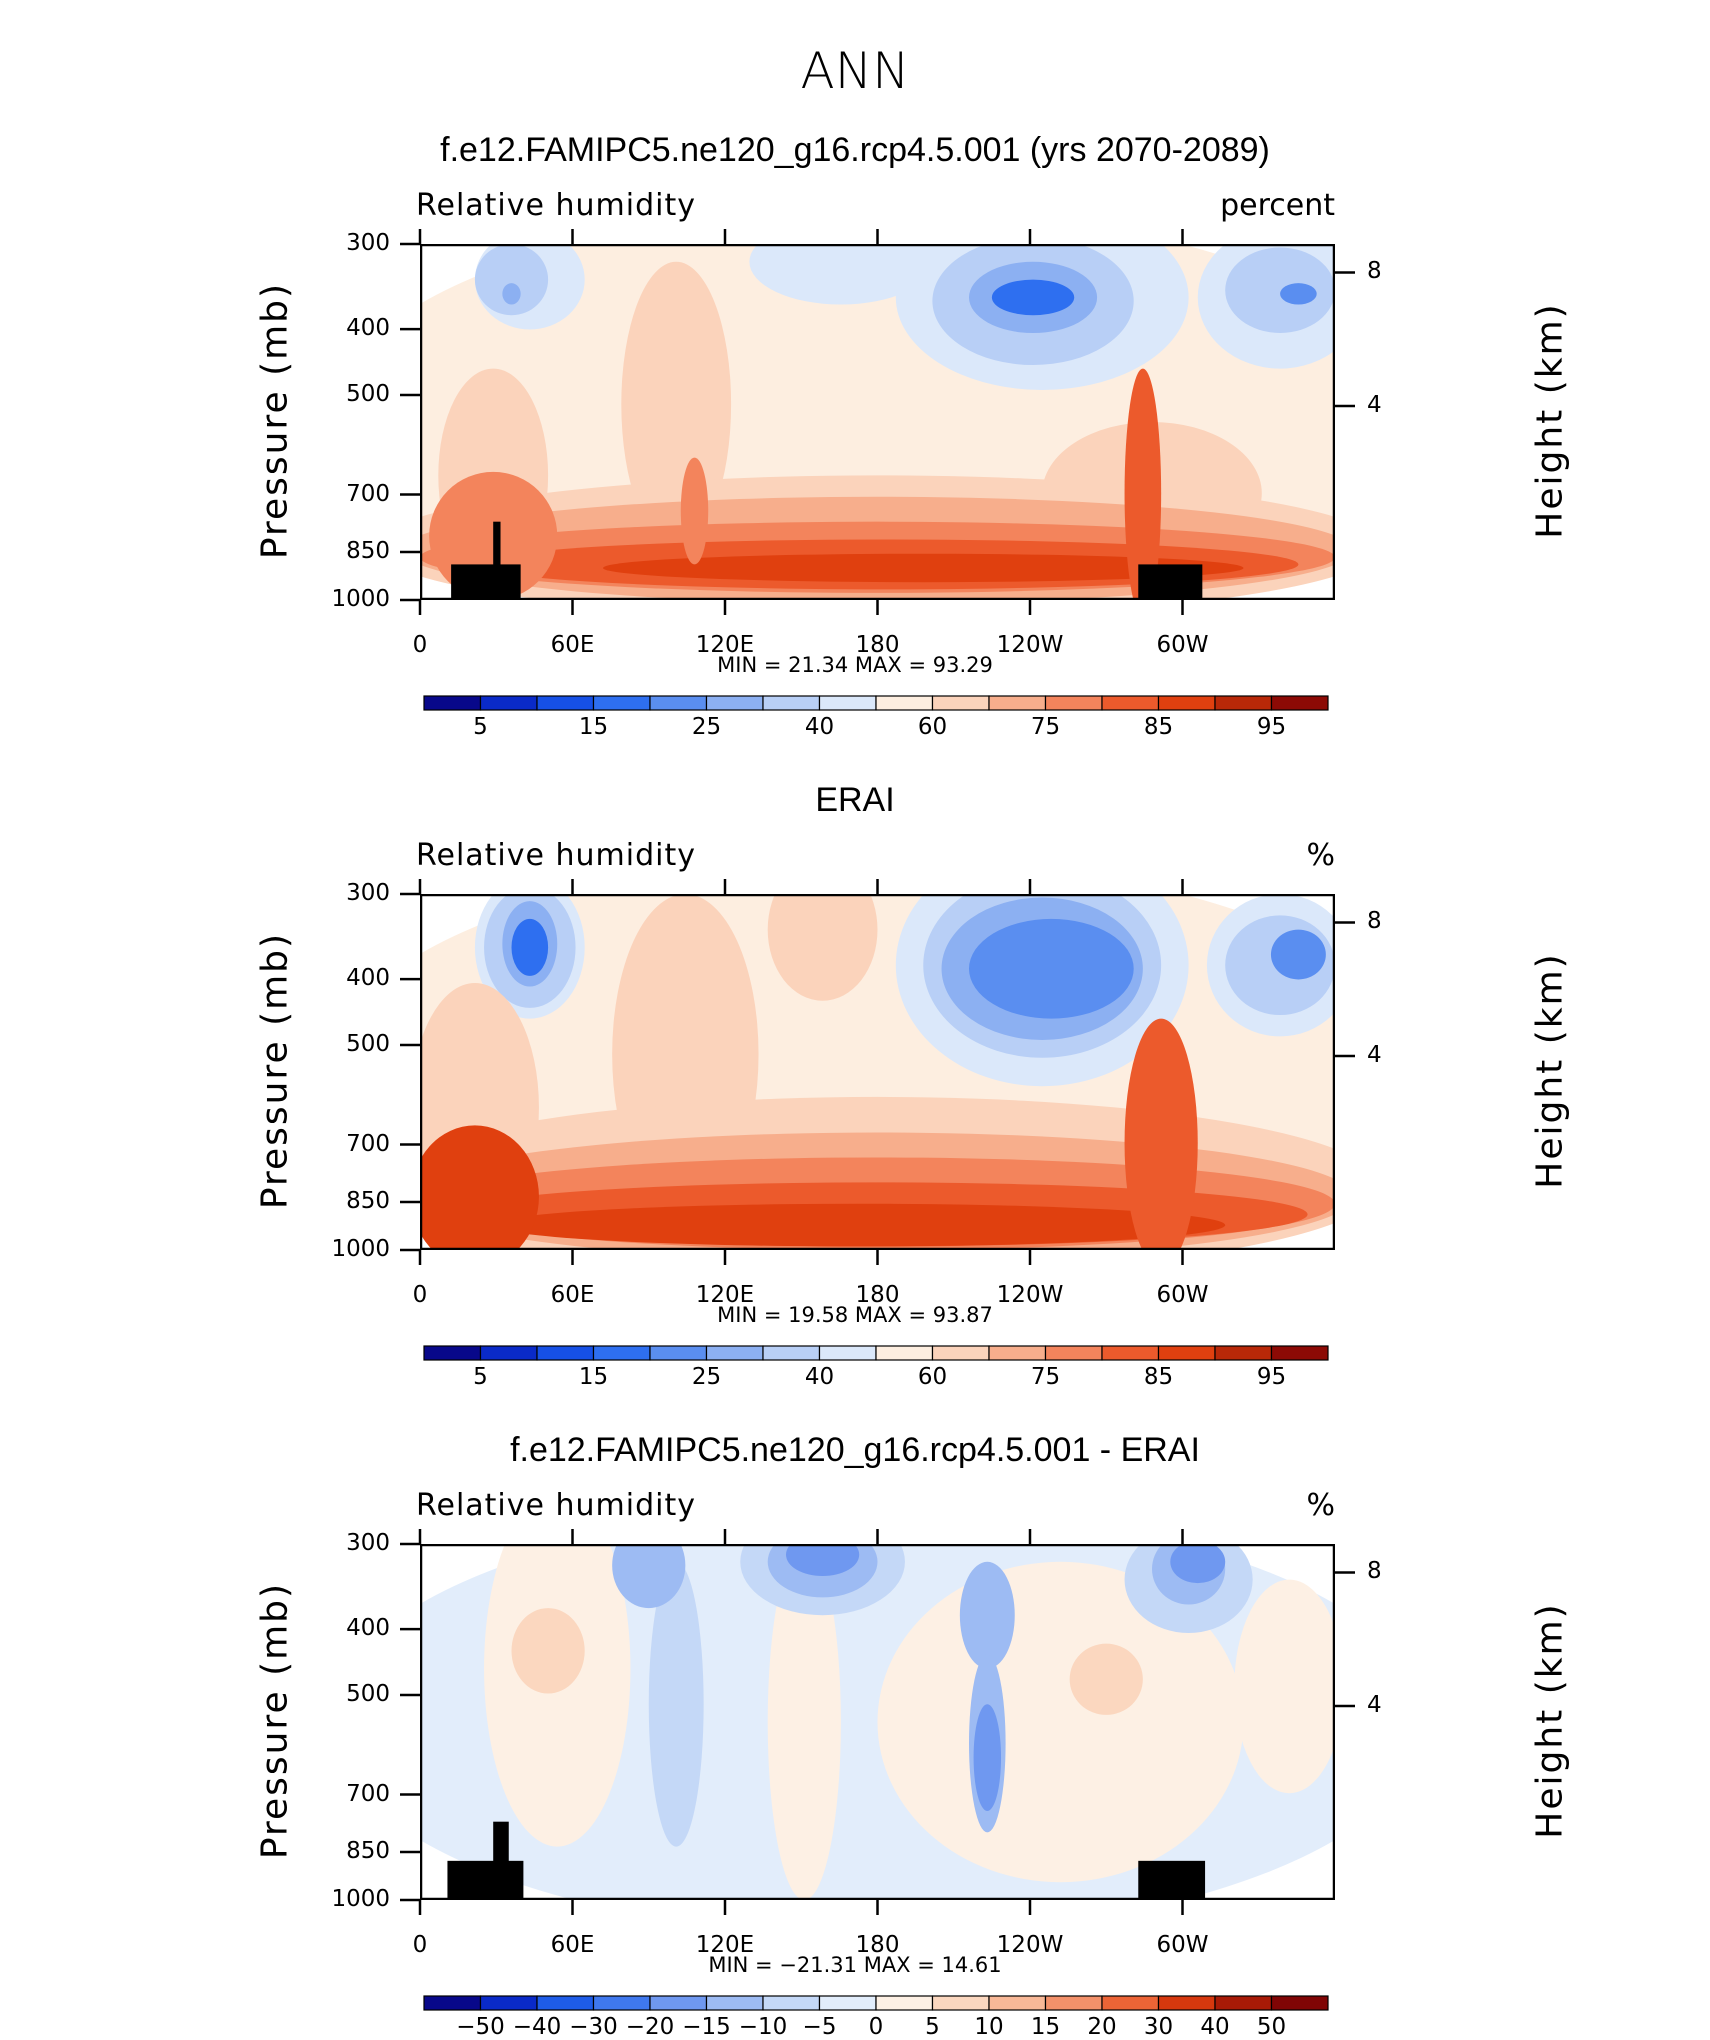 This screenshot has height=2040, width=1710. Describe the element at coordinates (1374, 271) in the screenshot. I see `y2-tick-label: 8` at that location.